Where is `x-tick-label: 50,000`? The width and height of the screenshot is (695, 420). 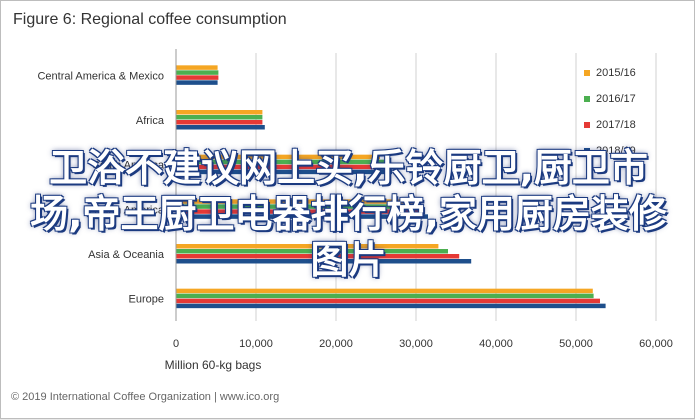
x-tick-label: 50,000 is located at coordinates (576, 344).